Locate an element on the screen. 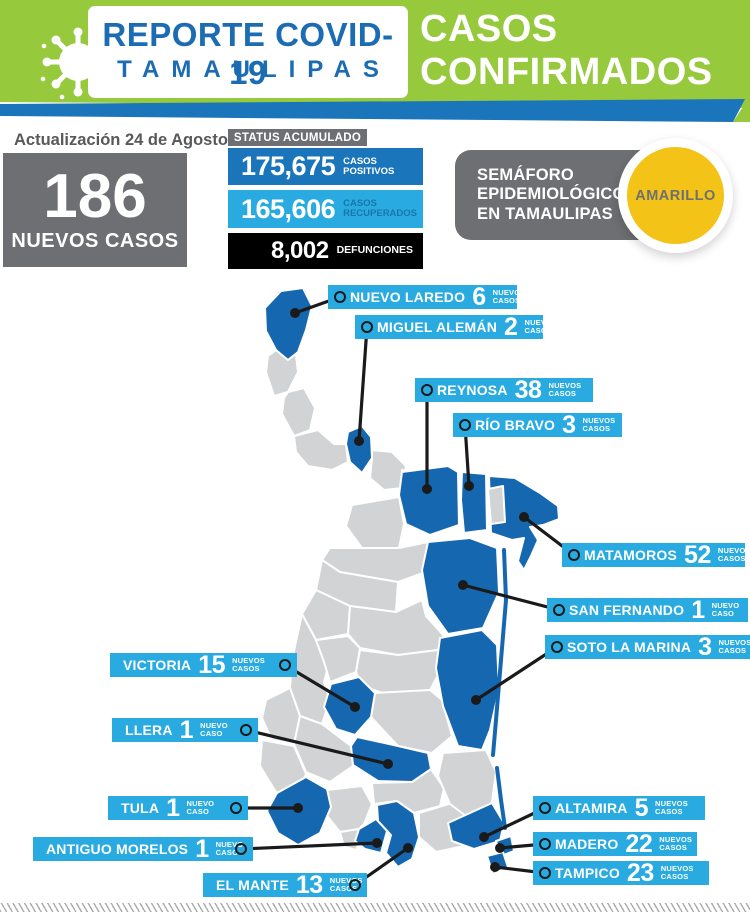  municipality-llera is located at coordinates (391, 759).